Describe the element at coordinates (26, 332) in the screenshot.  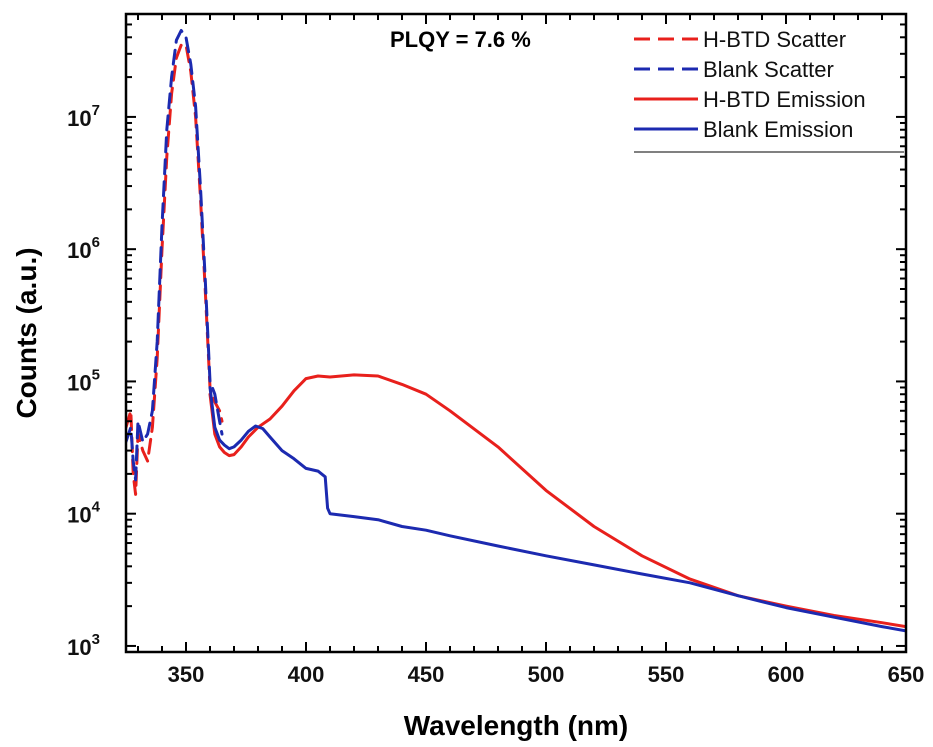
I see `y-axis-title: Counts (a.u.)` at that location.